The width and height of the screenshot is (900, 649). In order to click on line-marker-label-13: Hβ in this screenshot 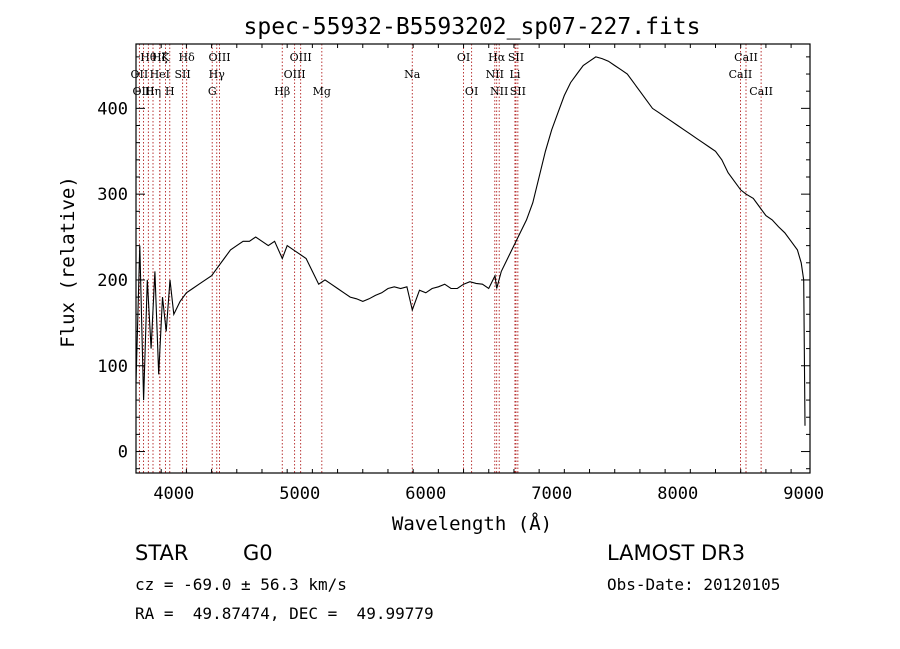, I will do `click(282, 91)`.